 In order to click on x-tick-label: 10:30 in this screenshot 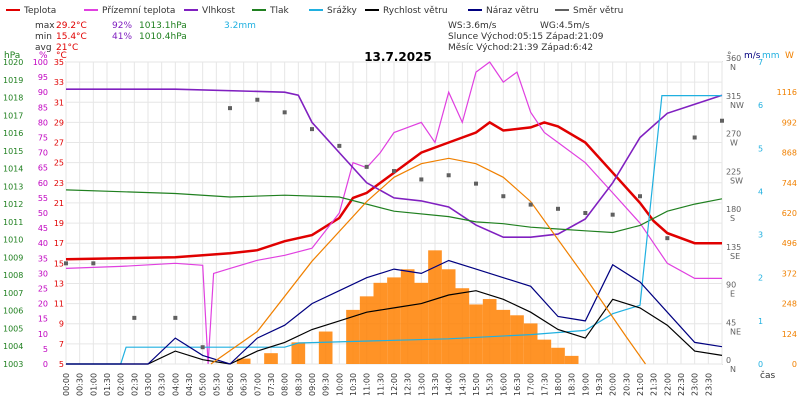, I will do `click(353, 384)`.